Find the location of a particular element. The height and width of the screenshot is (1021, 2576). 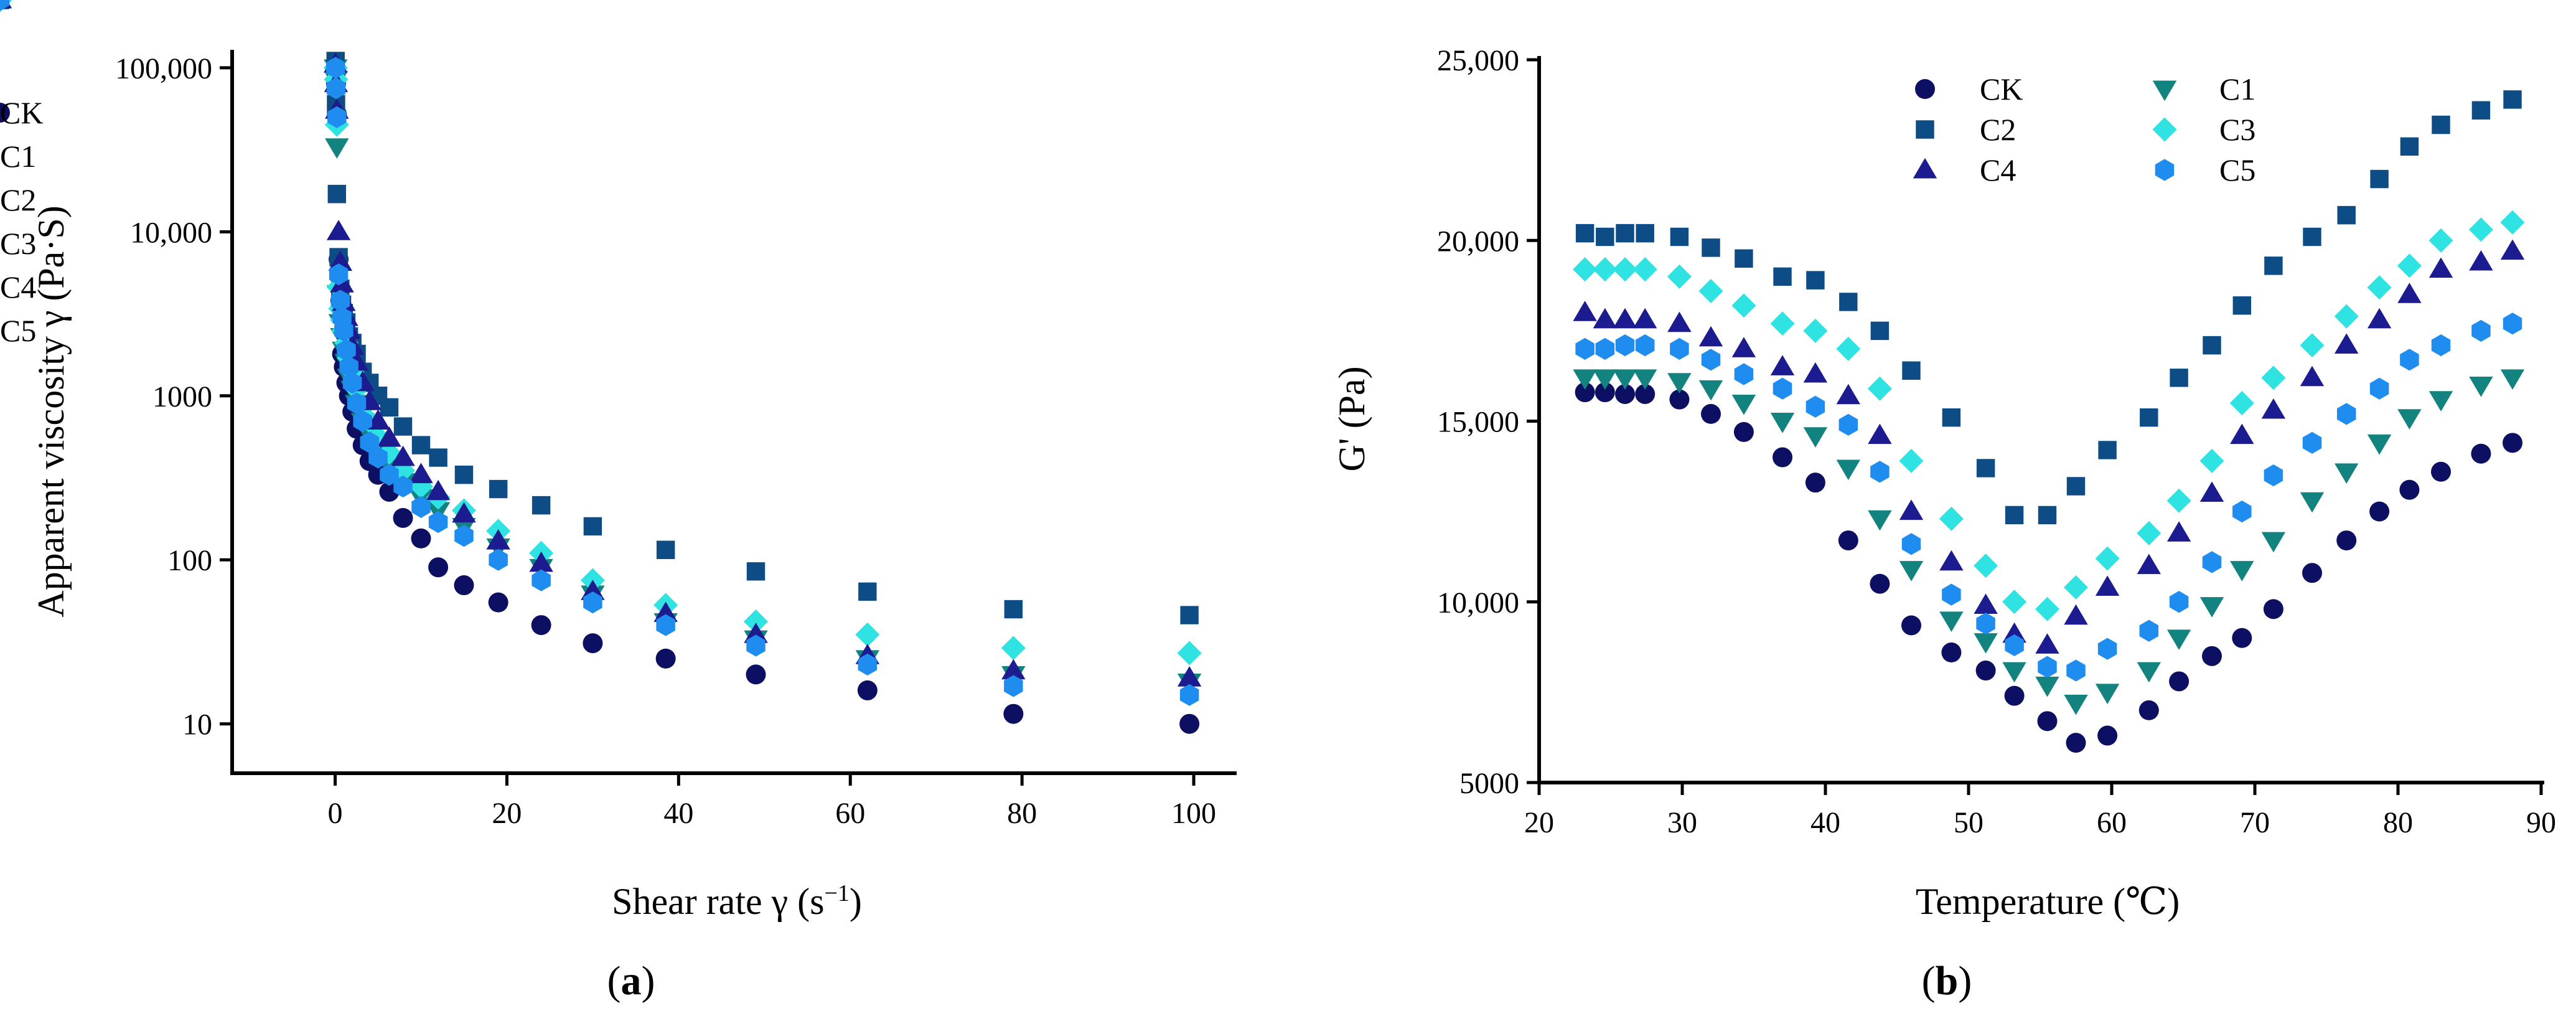

panel-b-legend-label-ck: CK is located at coordinates (2001, 89).